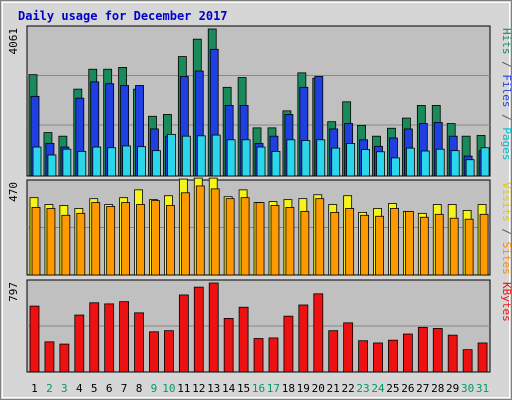 Image resolution: width=512 pixels, height=400 pixels. I want to click on bar-pages-day-16: Pages 16: 800, so click(261, 161).